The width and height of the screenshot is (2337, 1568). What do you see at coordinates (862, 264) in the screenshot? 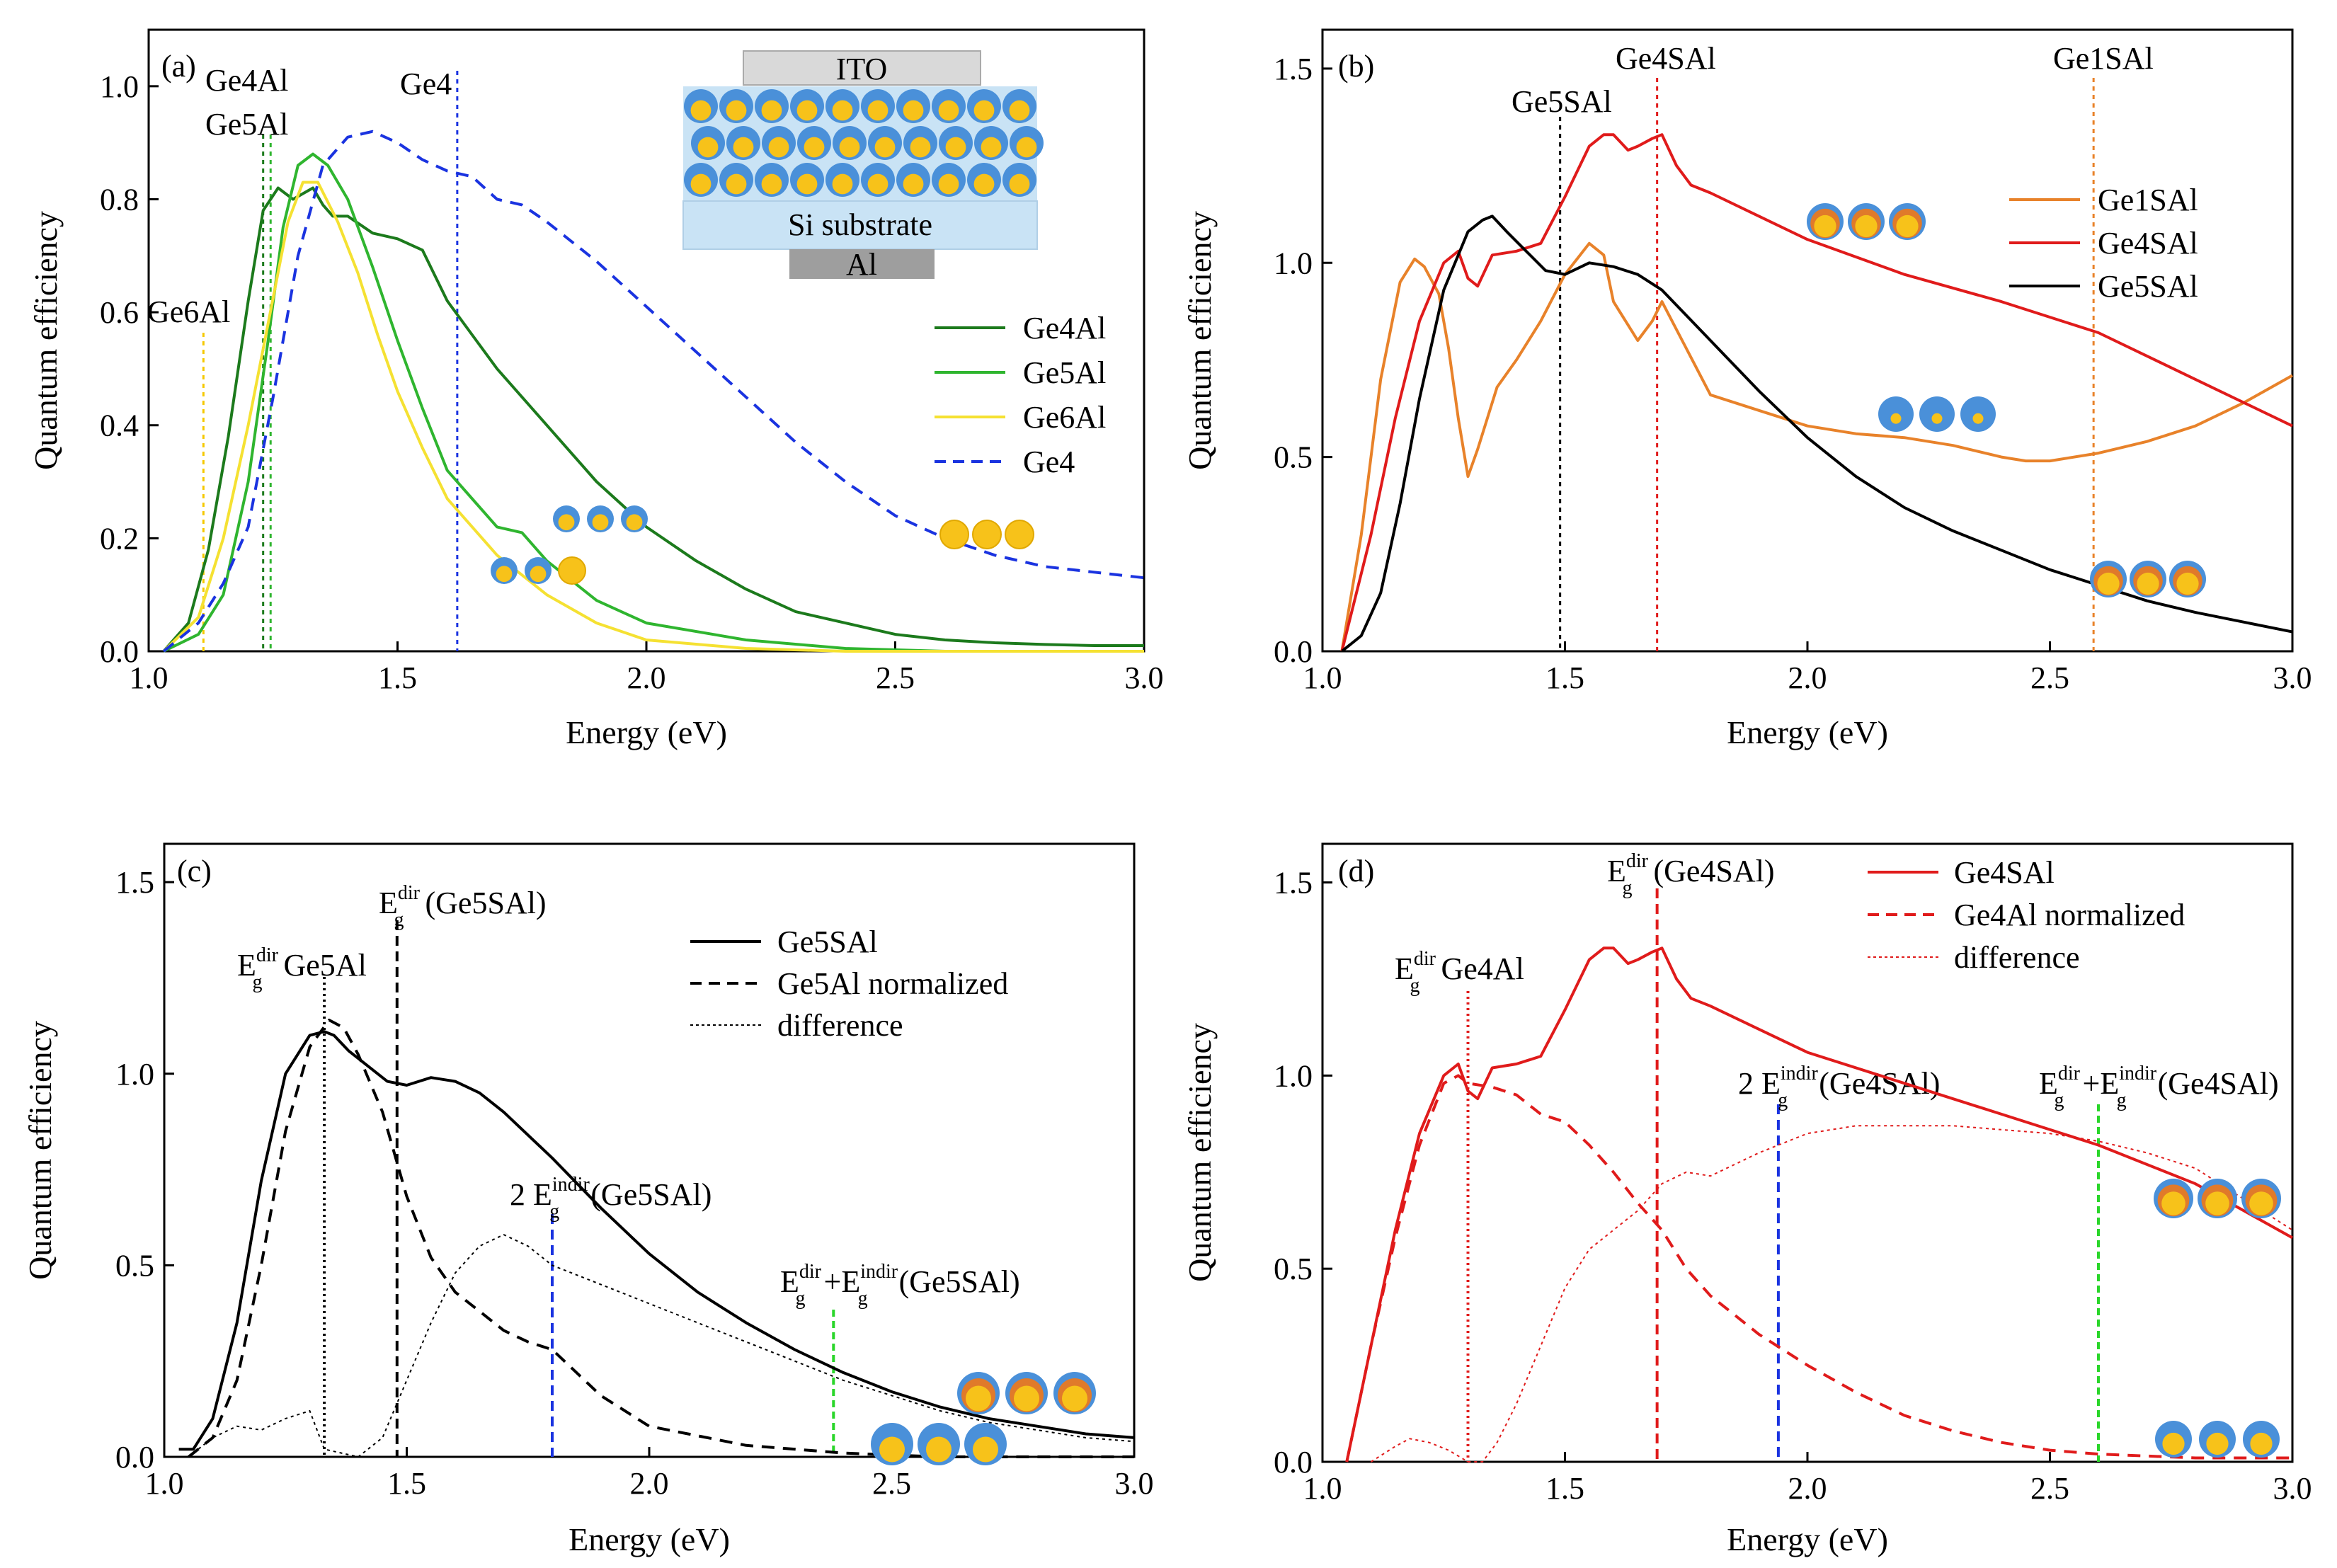
I see `al-contact-layer` at bounding box center [862, 264].